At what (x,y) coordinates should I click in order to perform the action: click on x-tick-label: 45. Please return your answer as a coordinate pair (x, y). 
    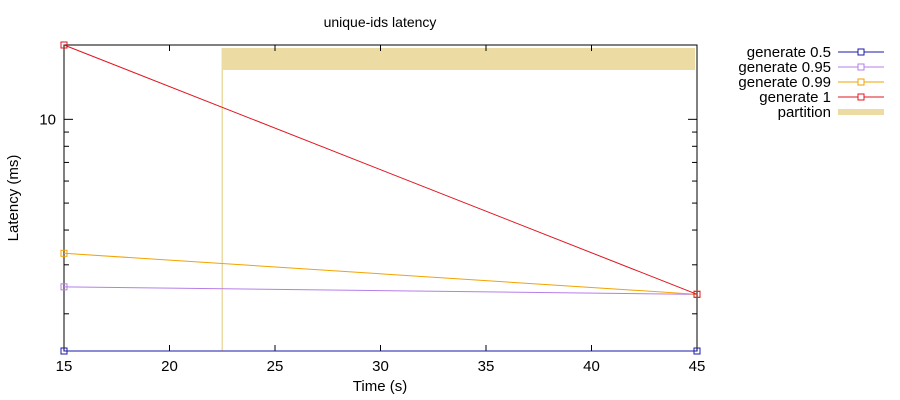
    Looking at the image, I should click on (697, 366).